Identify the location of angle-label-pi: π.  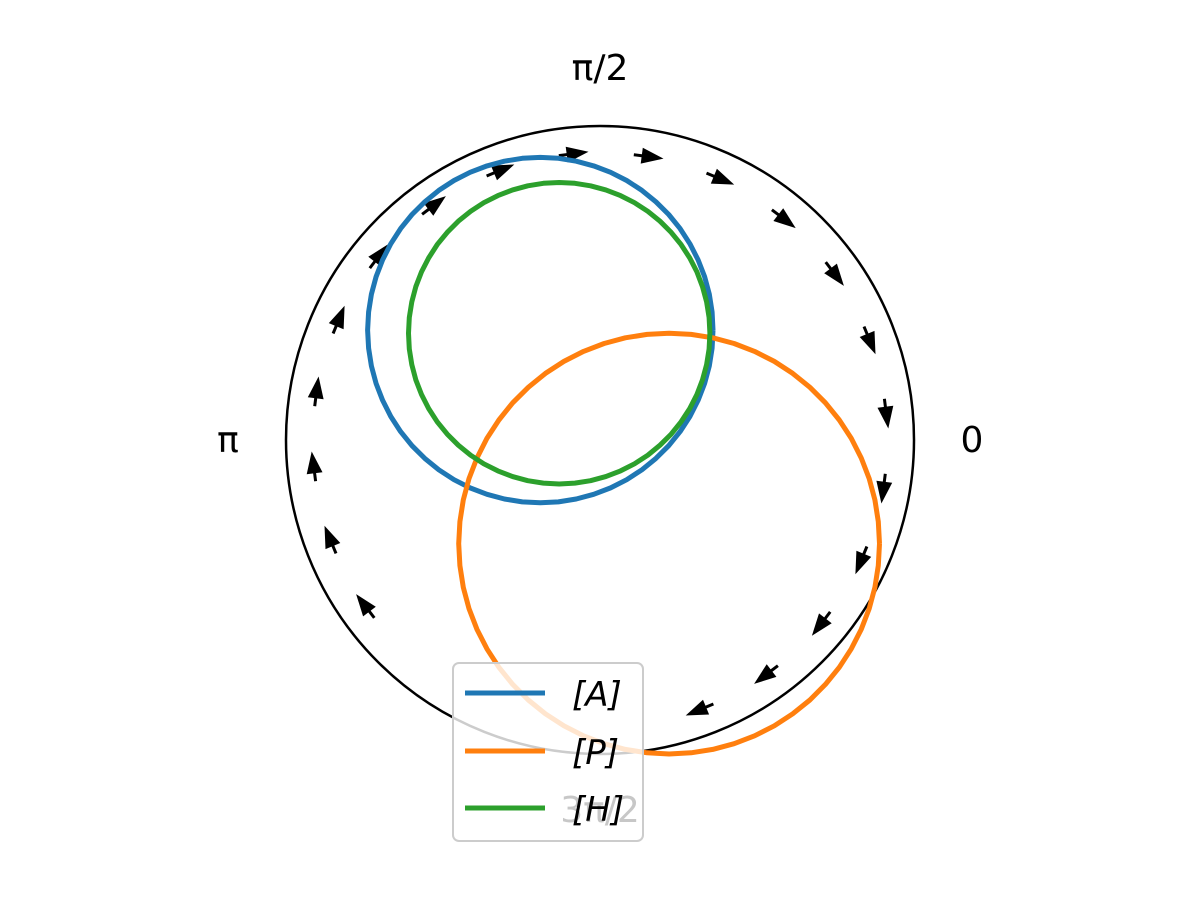
(228, 440).